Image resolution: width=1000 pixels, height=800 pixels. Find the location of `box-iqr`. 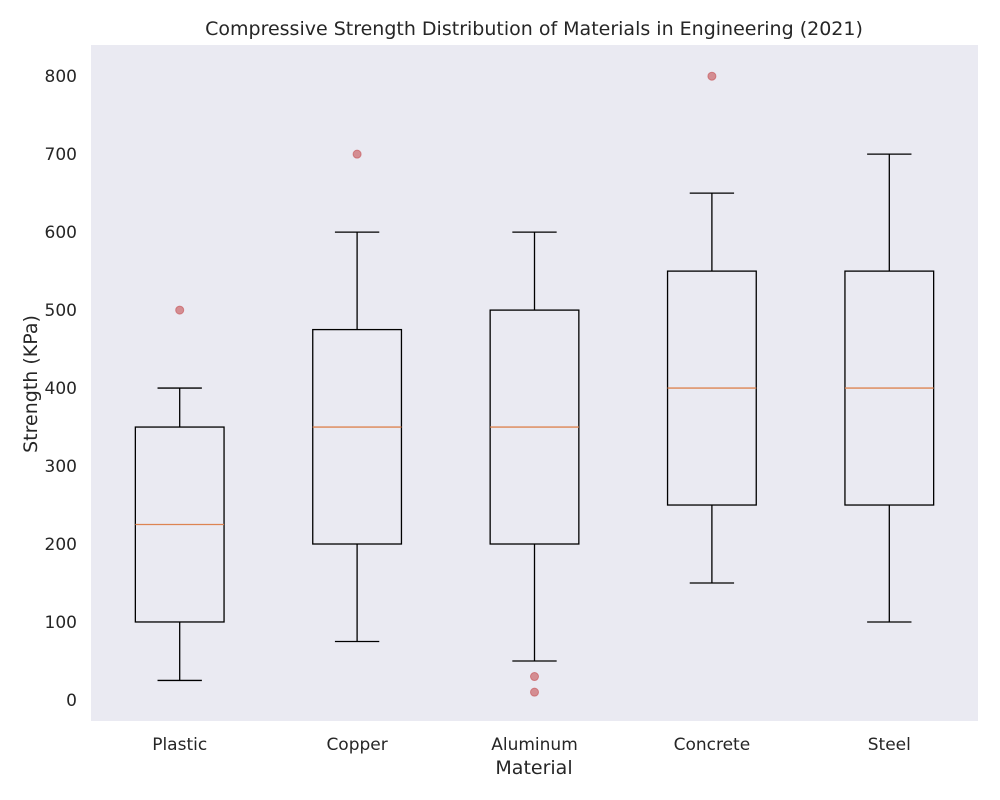

box-iqr is located at coordinates (357, 436).